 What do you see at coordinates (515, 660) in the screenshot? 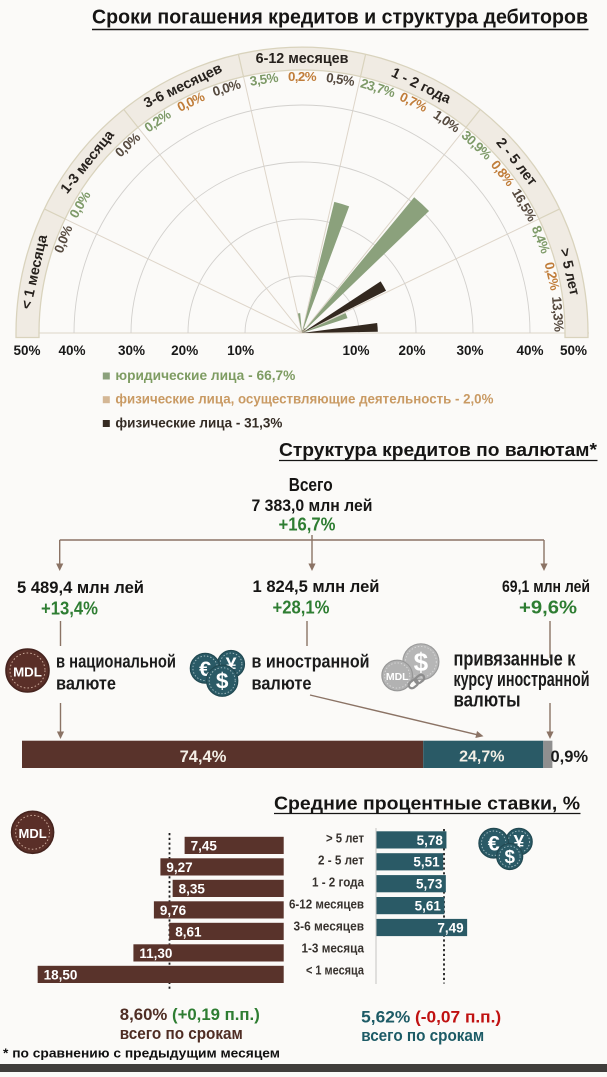
I see `svg-text: привязанные к` at bounding box center [515, 660].